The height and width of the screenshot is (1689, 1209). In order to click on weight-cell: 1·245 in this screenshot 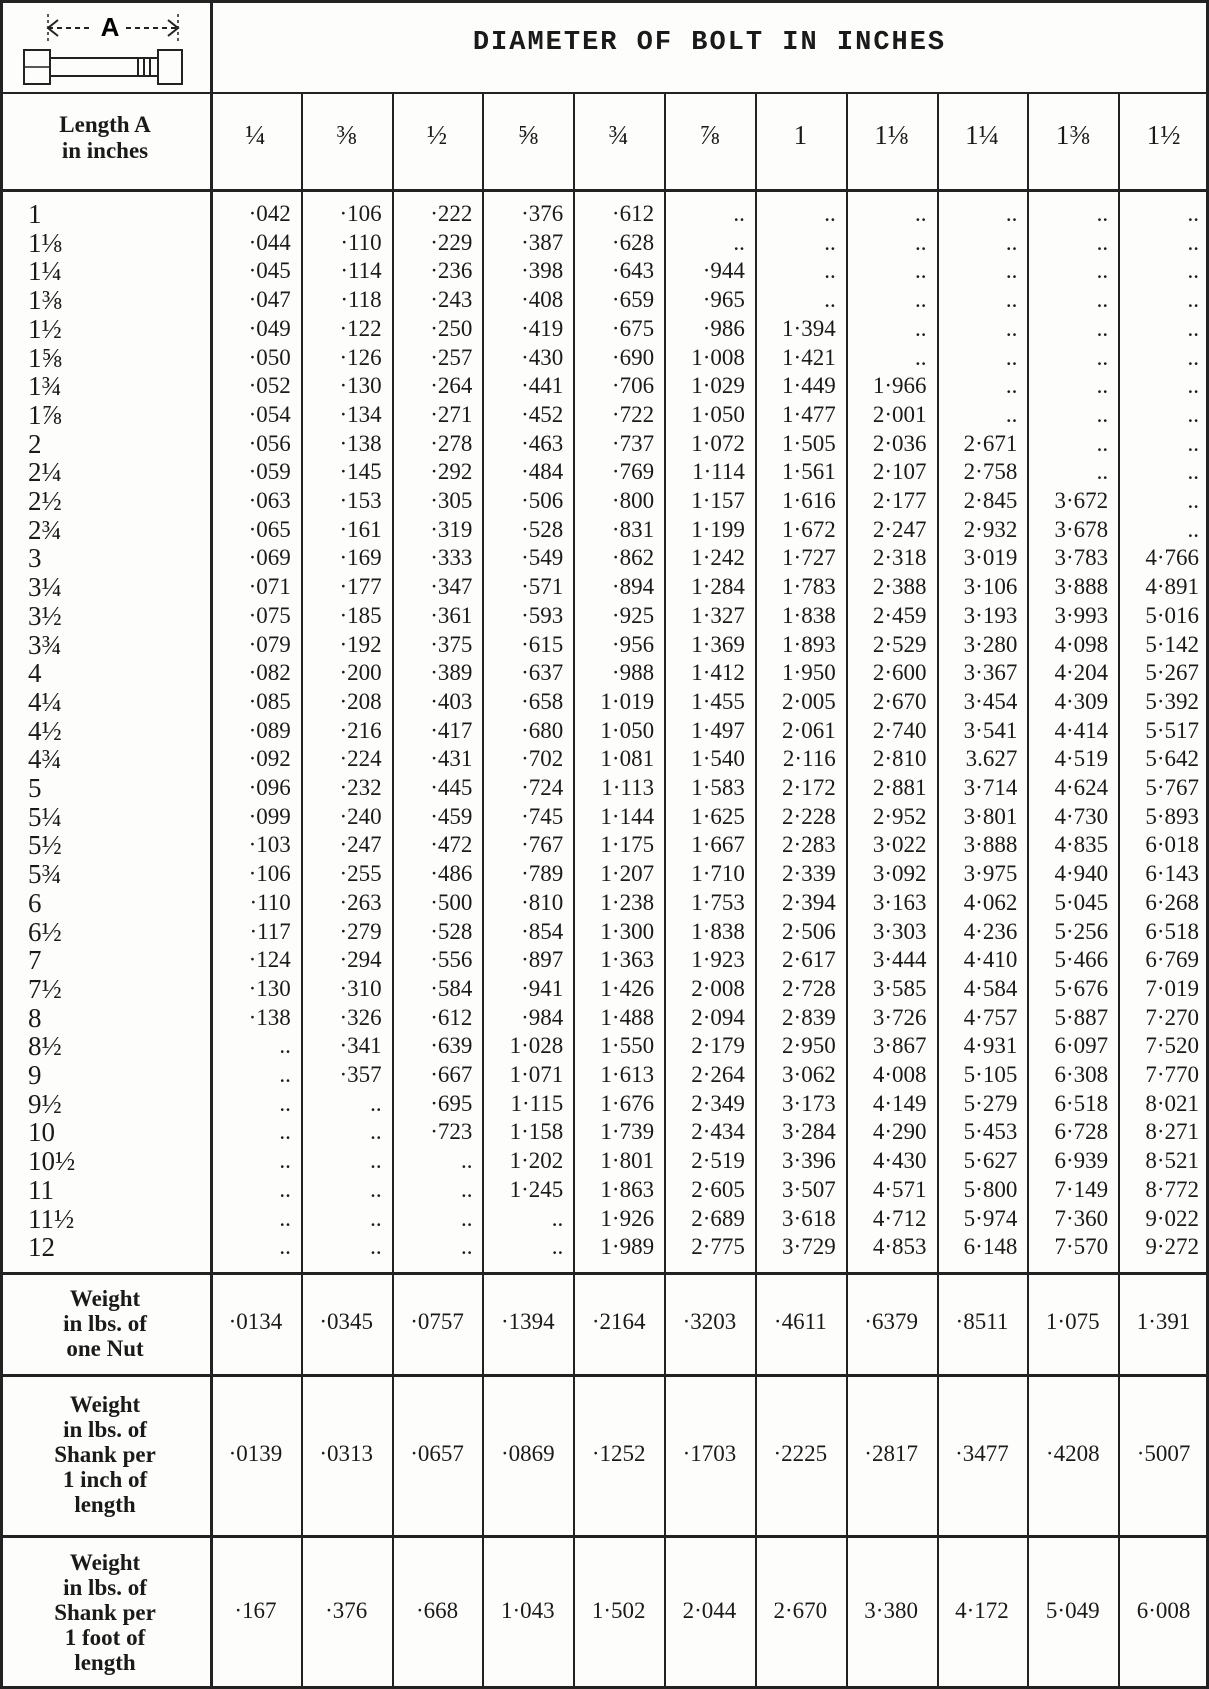, I will do `click(536, 1189)`.